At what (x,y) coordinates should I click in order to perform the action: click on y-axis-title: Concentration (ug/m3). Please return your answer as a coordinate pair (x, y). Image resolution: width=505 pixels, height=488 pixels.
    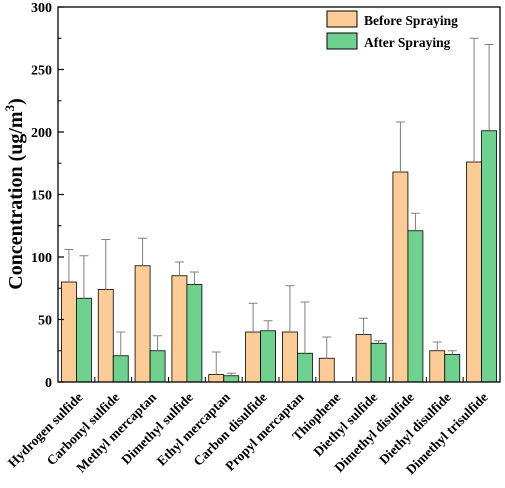
    Looking at the image, I should click on (14, 194).